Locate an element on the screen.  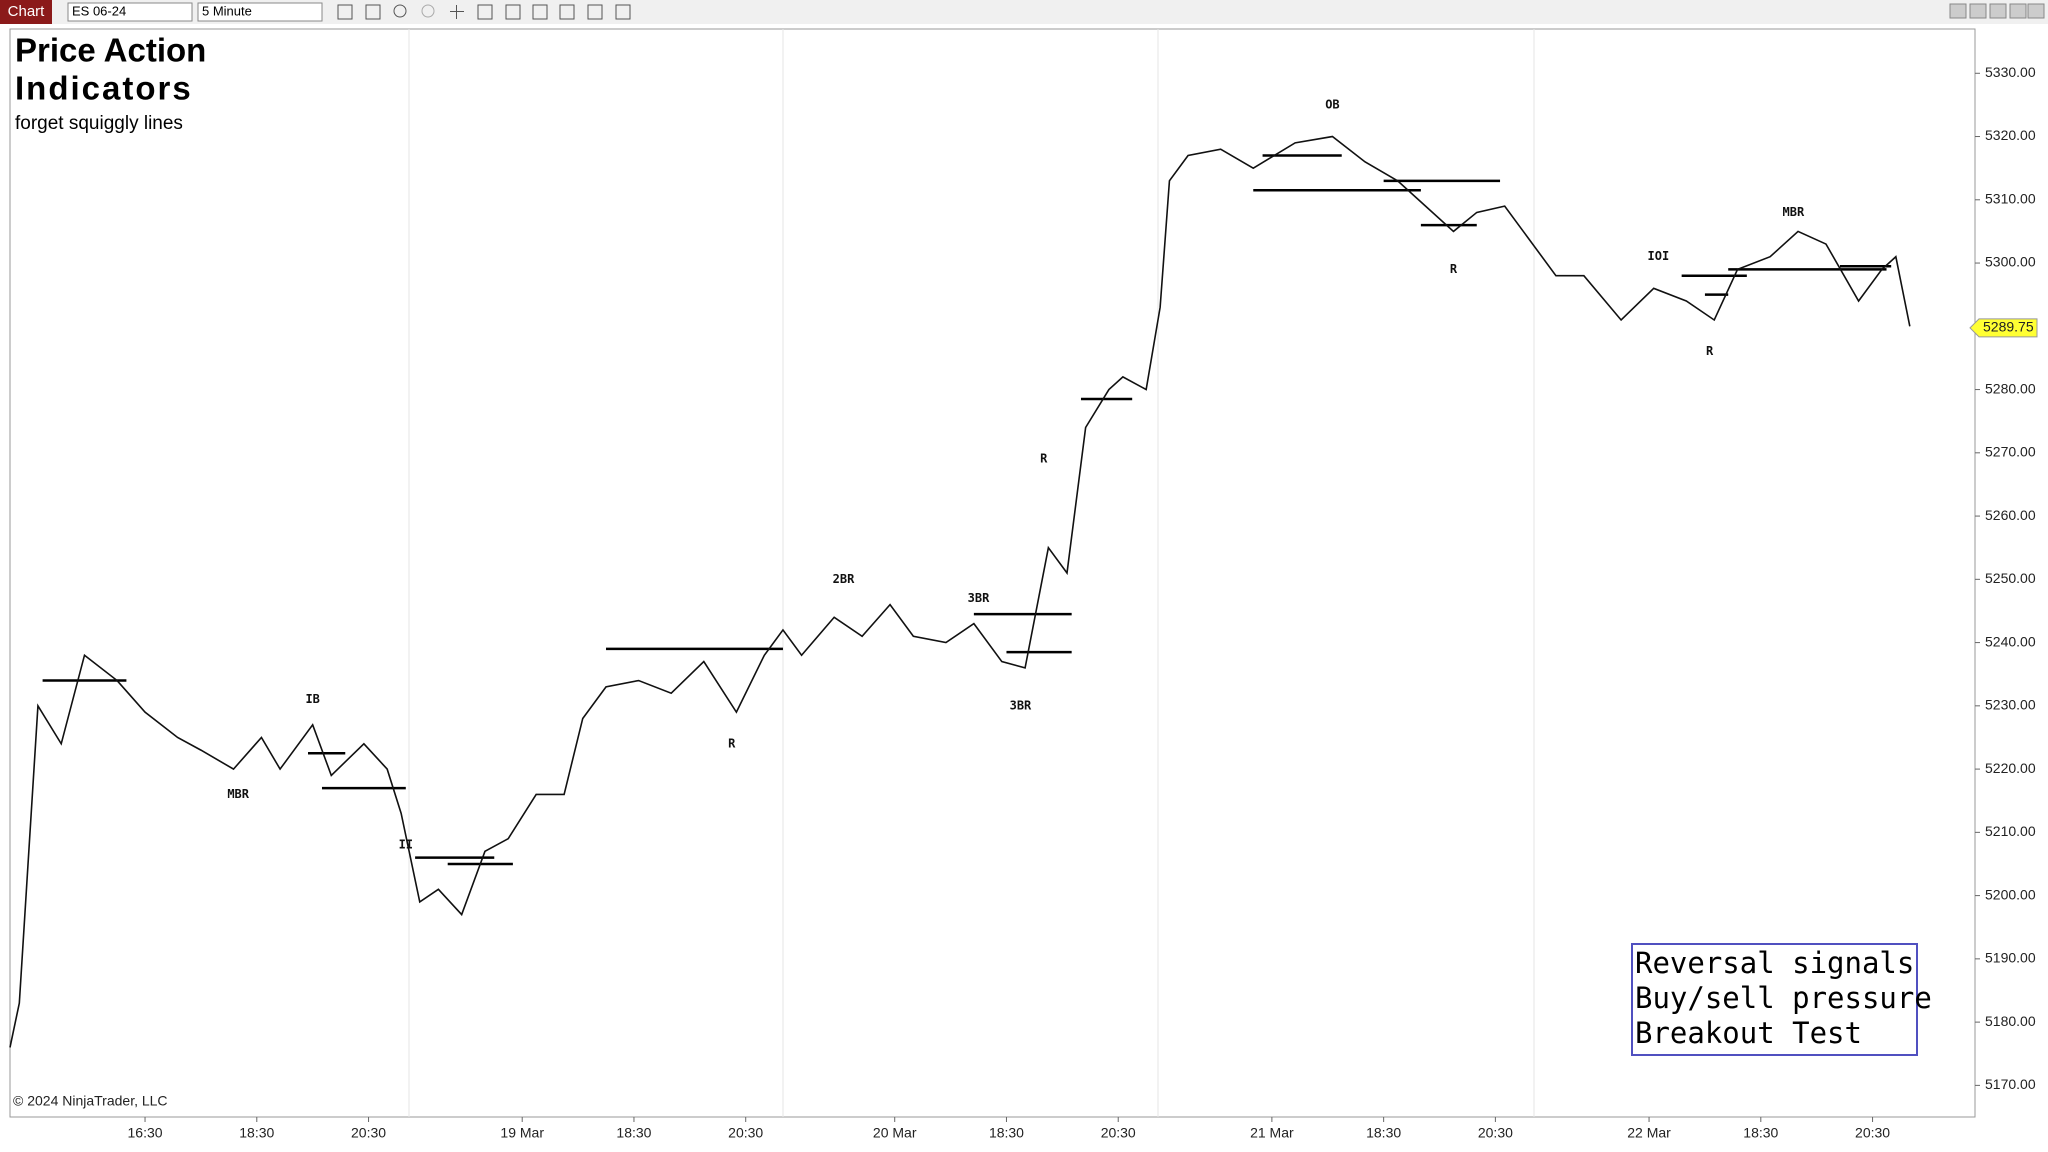
last-price-label: 5289.75 is located at coordinates (2008, 327).